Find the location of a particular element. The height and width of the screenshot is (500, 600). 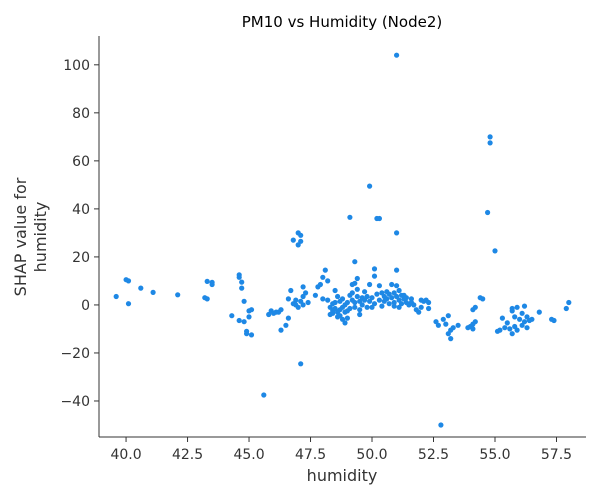

y-tick-label: 80 is located at coordinates (81, 114).